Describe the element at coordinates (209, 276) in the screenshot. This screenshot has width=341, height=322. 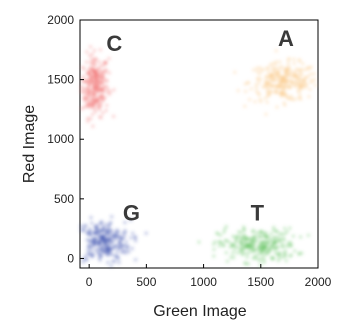
I see `x-axis-ticks: 0 500 1000 1500 2000` at that location.